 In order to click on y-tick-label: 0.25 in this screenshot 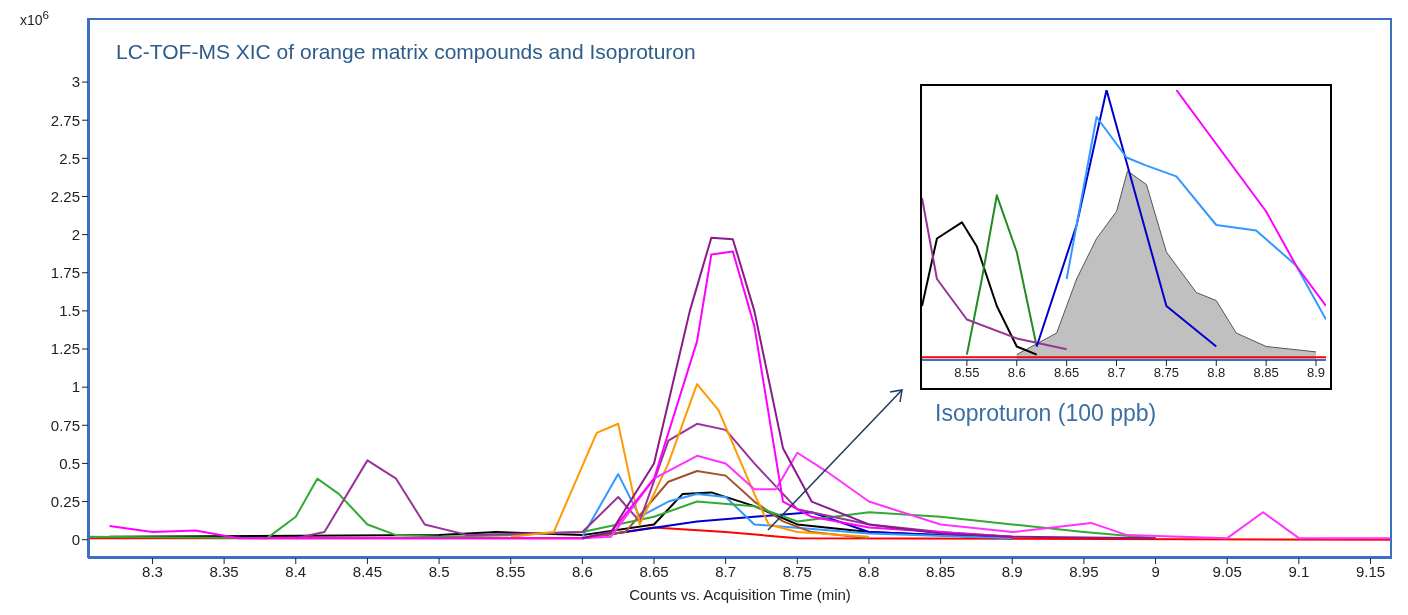, I will do `click(65, 501)`.